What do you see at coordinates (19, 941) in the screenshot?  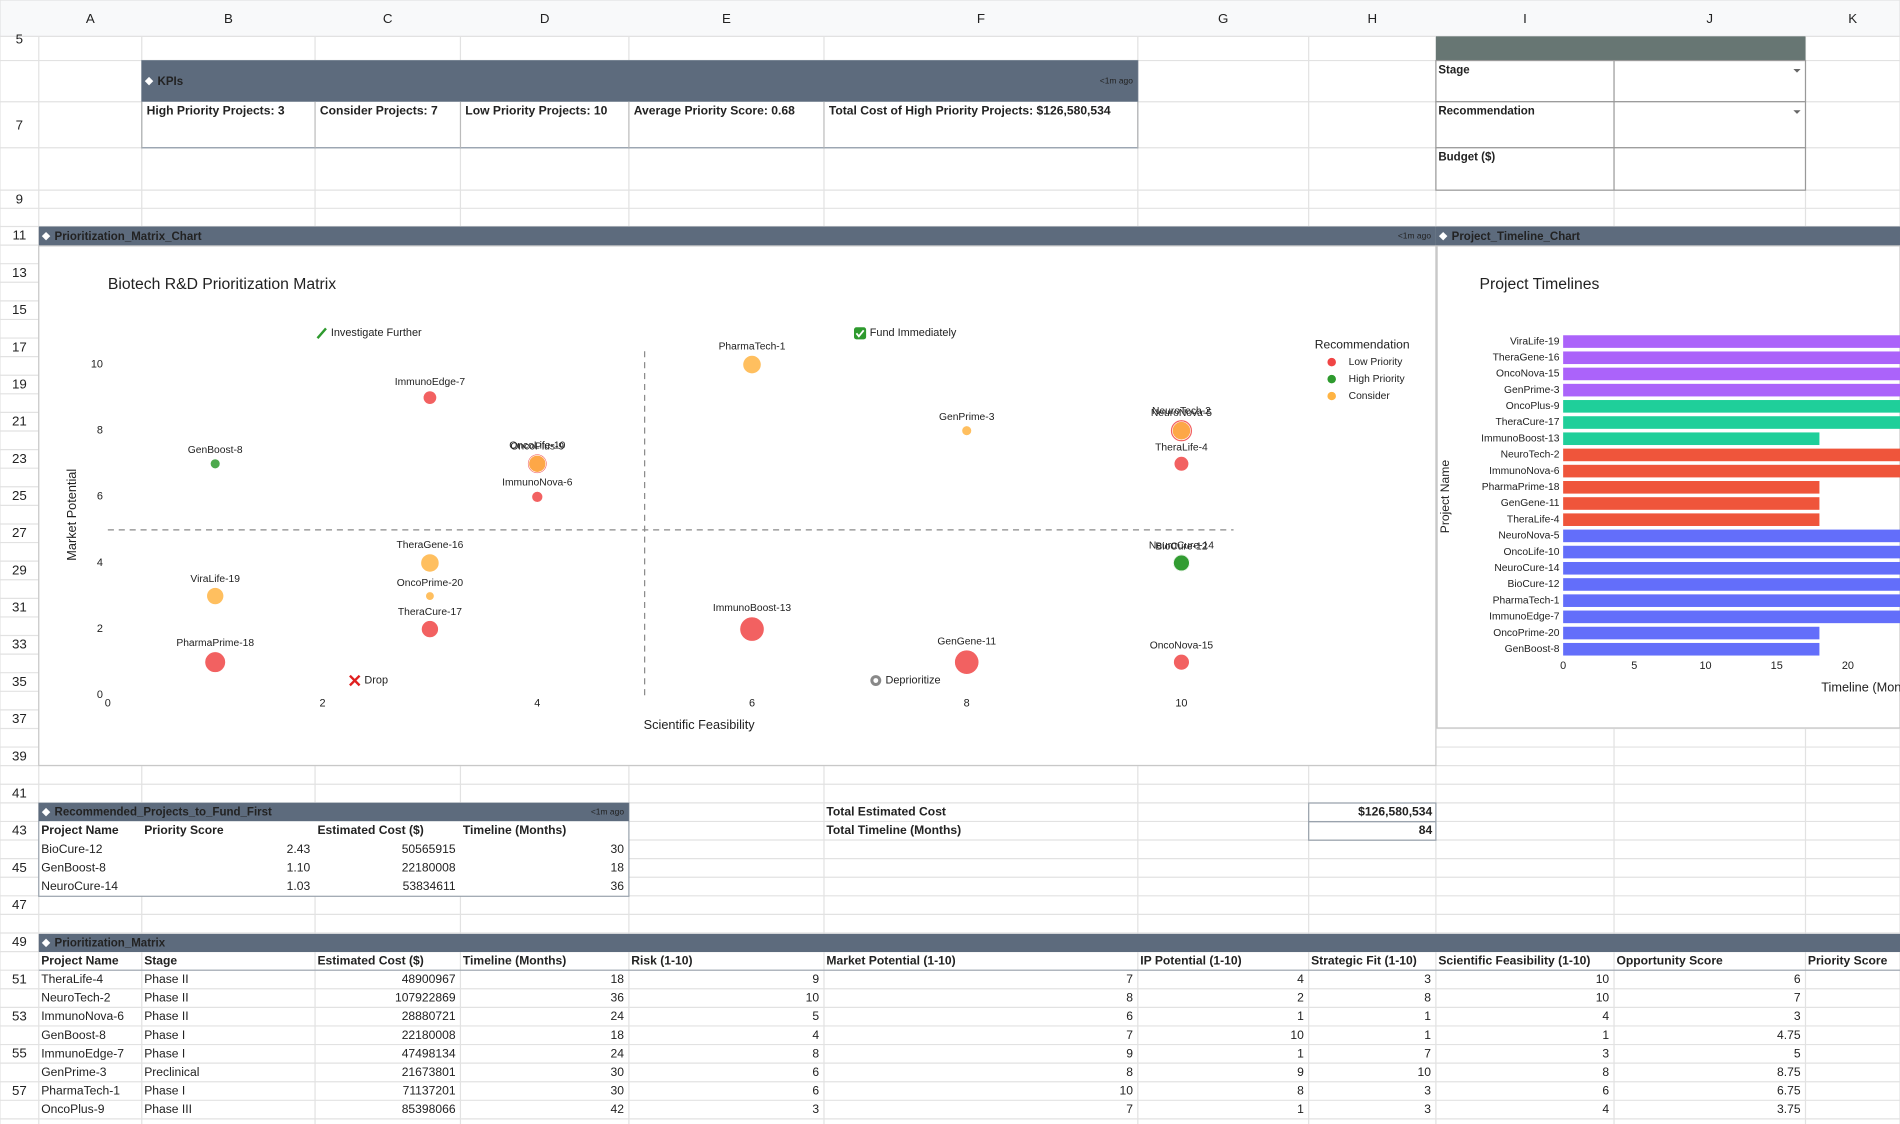 I see `row-header: 49` at bounding box center [19, 941].